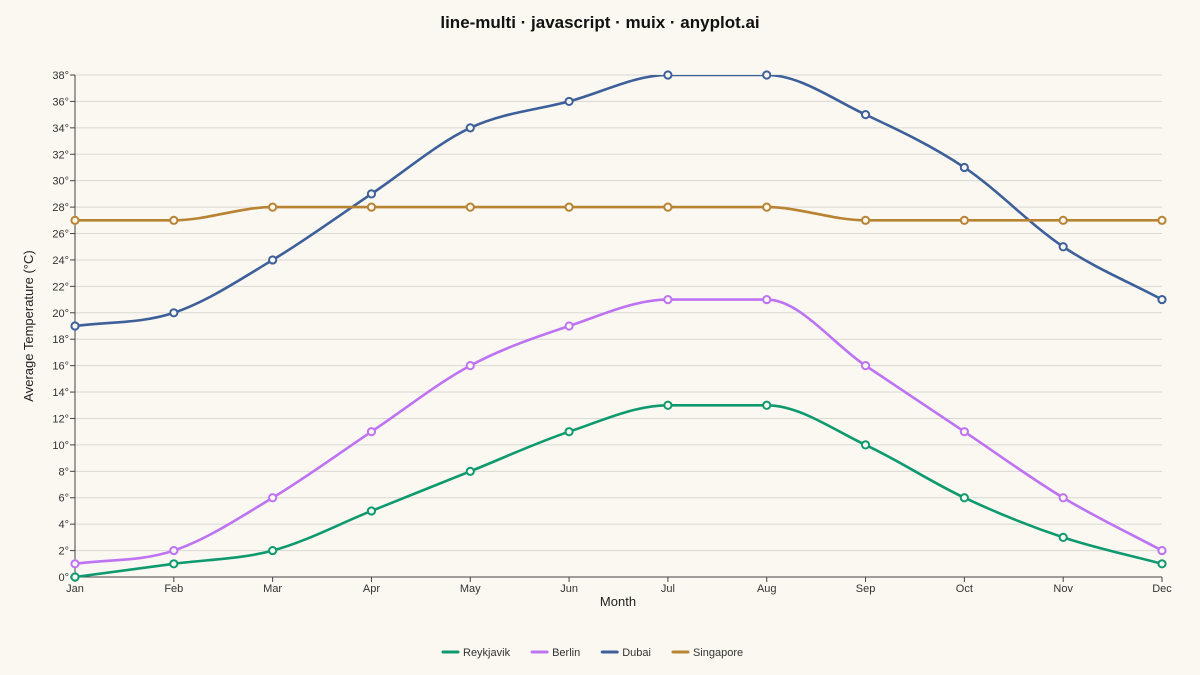 The height and width of the screenshot is (675, 1200). I want to click on legend: Reykjavik Berlin Dubai Singapore, so click(592, 653).